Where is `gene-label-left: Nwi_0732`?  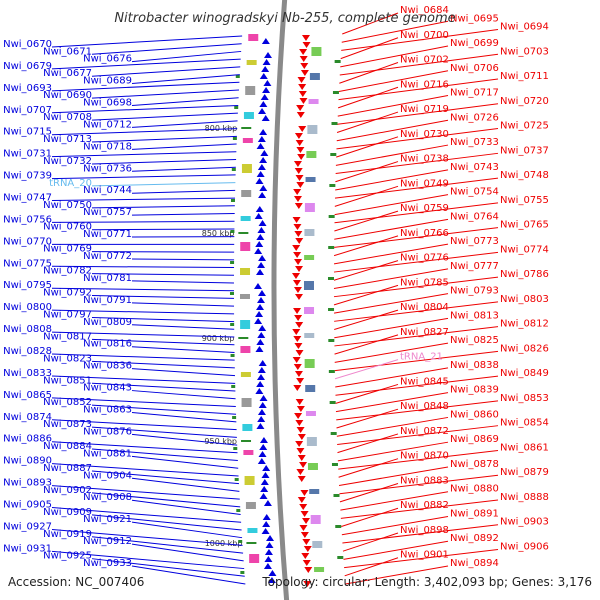
gene-label-left: Nwi_0732 is located at coordinates (67, 161).